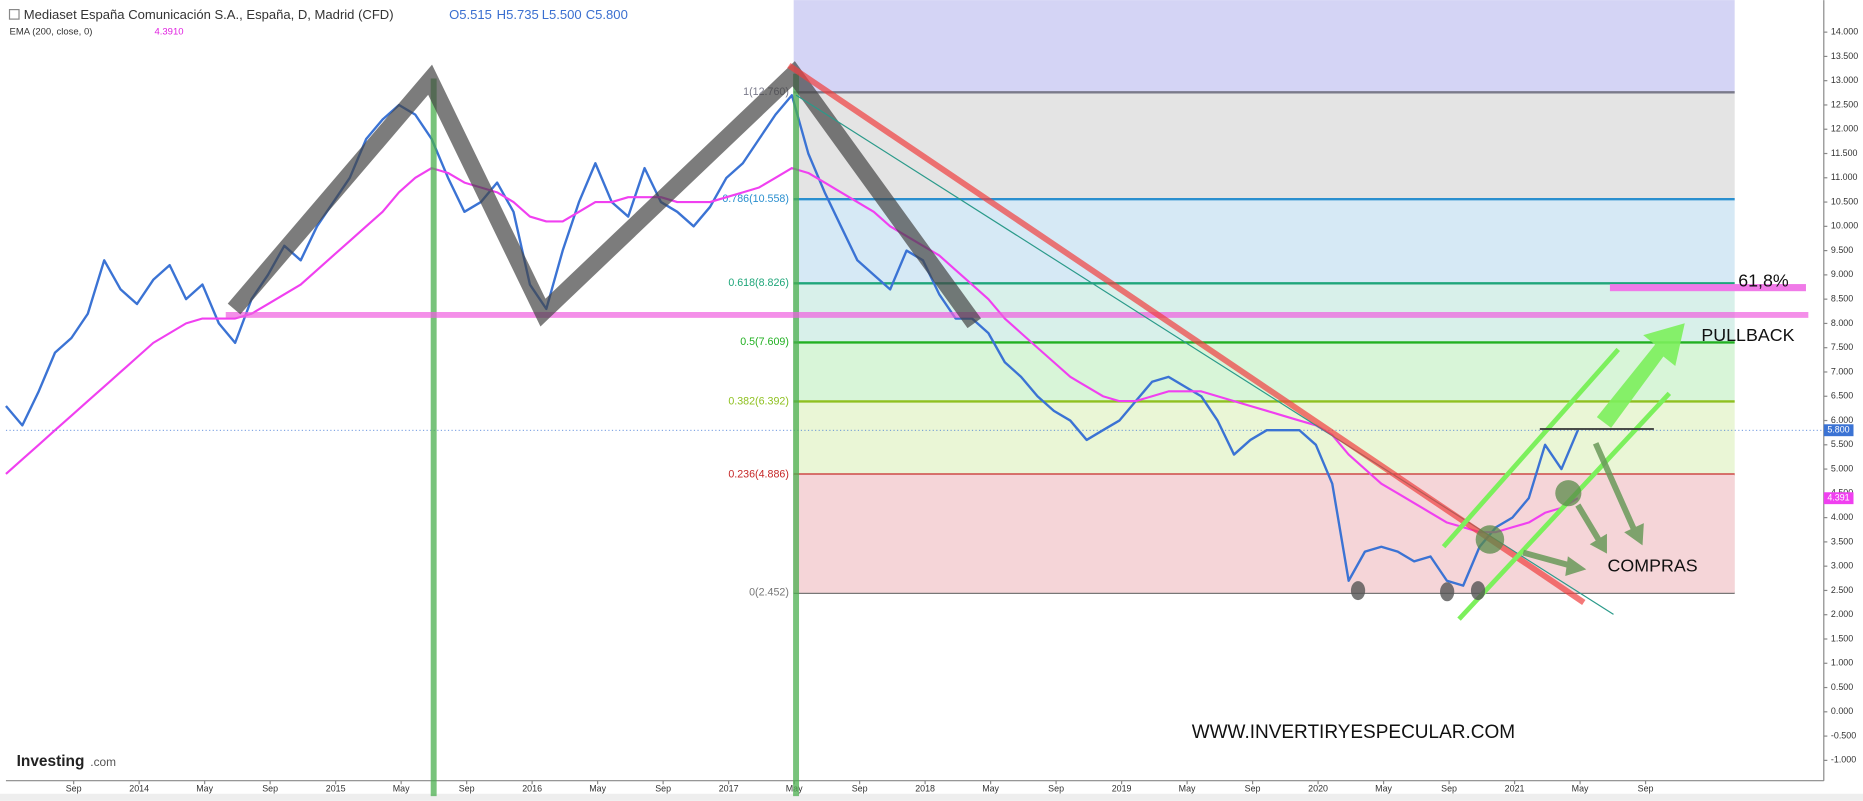 The width and height of the screenshot is (1863, 801). What do you see at coordinates (1842, 323) in the screenshot?
I see `y-tick-label: 8.000` at bounding box center [1842, 323].